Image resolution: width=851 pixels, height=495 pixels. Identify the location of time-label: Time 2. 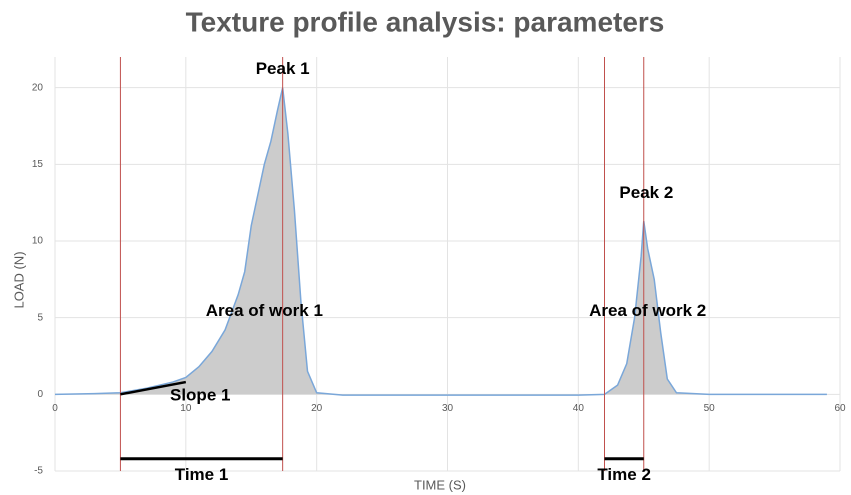
(624, 474).